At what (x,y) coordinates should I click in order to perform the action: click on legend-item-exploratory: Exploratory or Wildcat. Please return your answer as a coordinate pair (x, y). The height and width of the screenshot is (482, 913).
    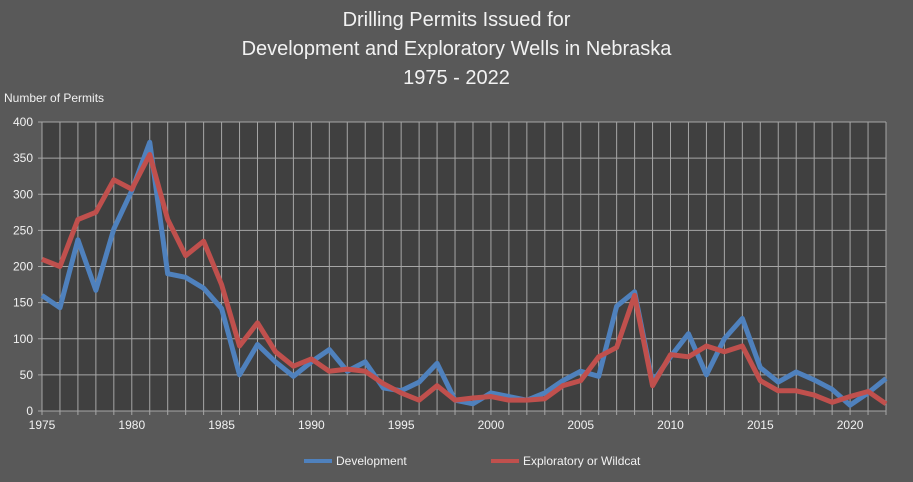
    Looking at the image, I should click on (565, 461).